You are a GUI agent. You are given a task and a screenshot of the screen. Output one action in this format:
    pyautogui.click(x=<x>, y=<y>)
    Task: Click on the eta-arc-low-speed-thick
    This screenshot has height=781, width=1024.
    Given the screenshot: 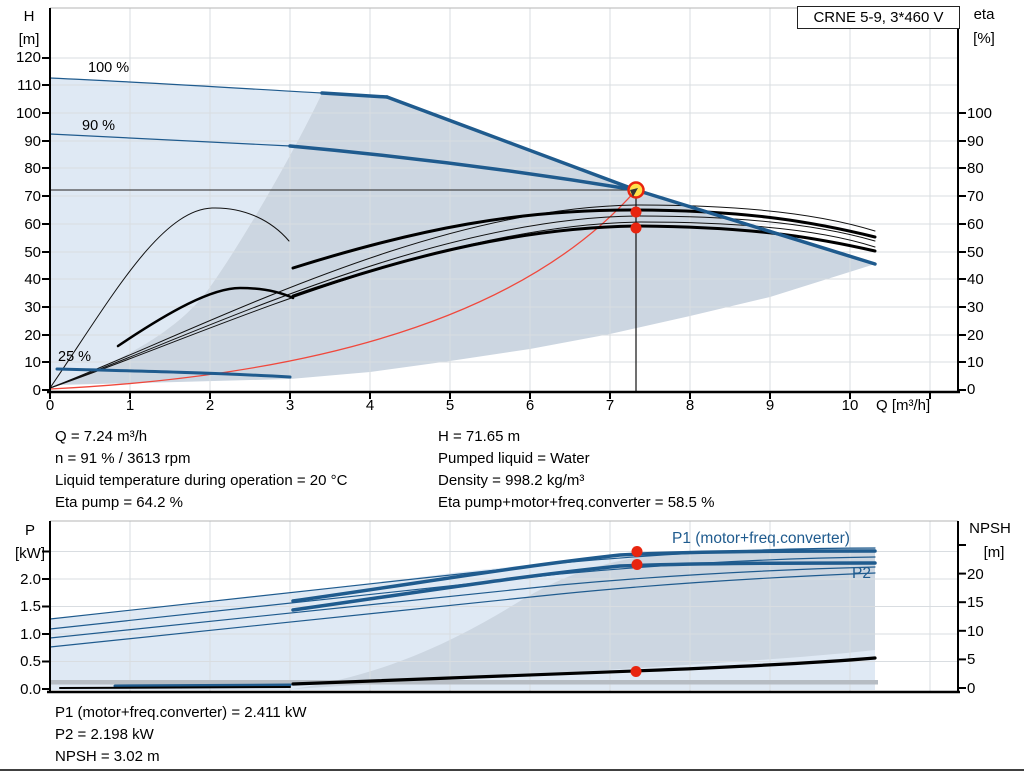 What is the action you would take?
    pyautogui.click(x=205, y=317)
    